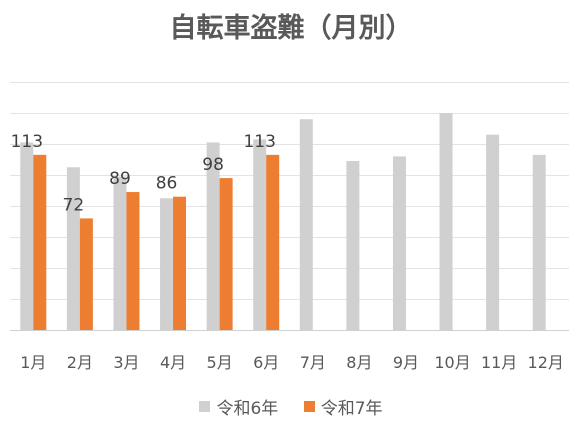 This screenshot has width=582, height=438. Describe the element at coordinates (80, 362) in the screenshot. I see `x-tick-label: 2月` at that location.